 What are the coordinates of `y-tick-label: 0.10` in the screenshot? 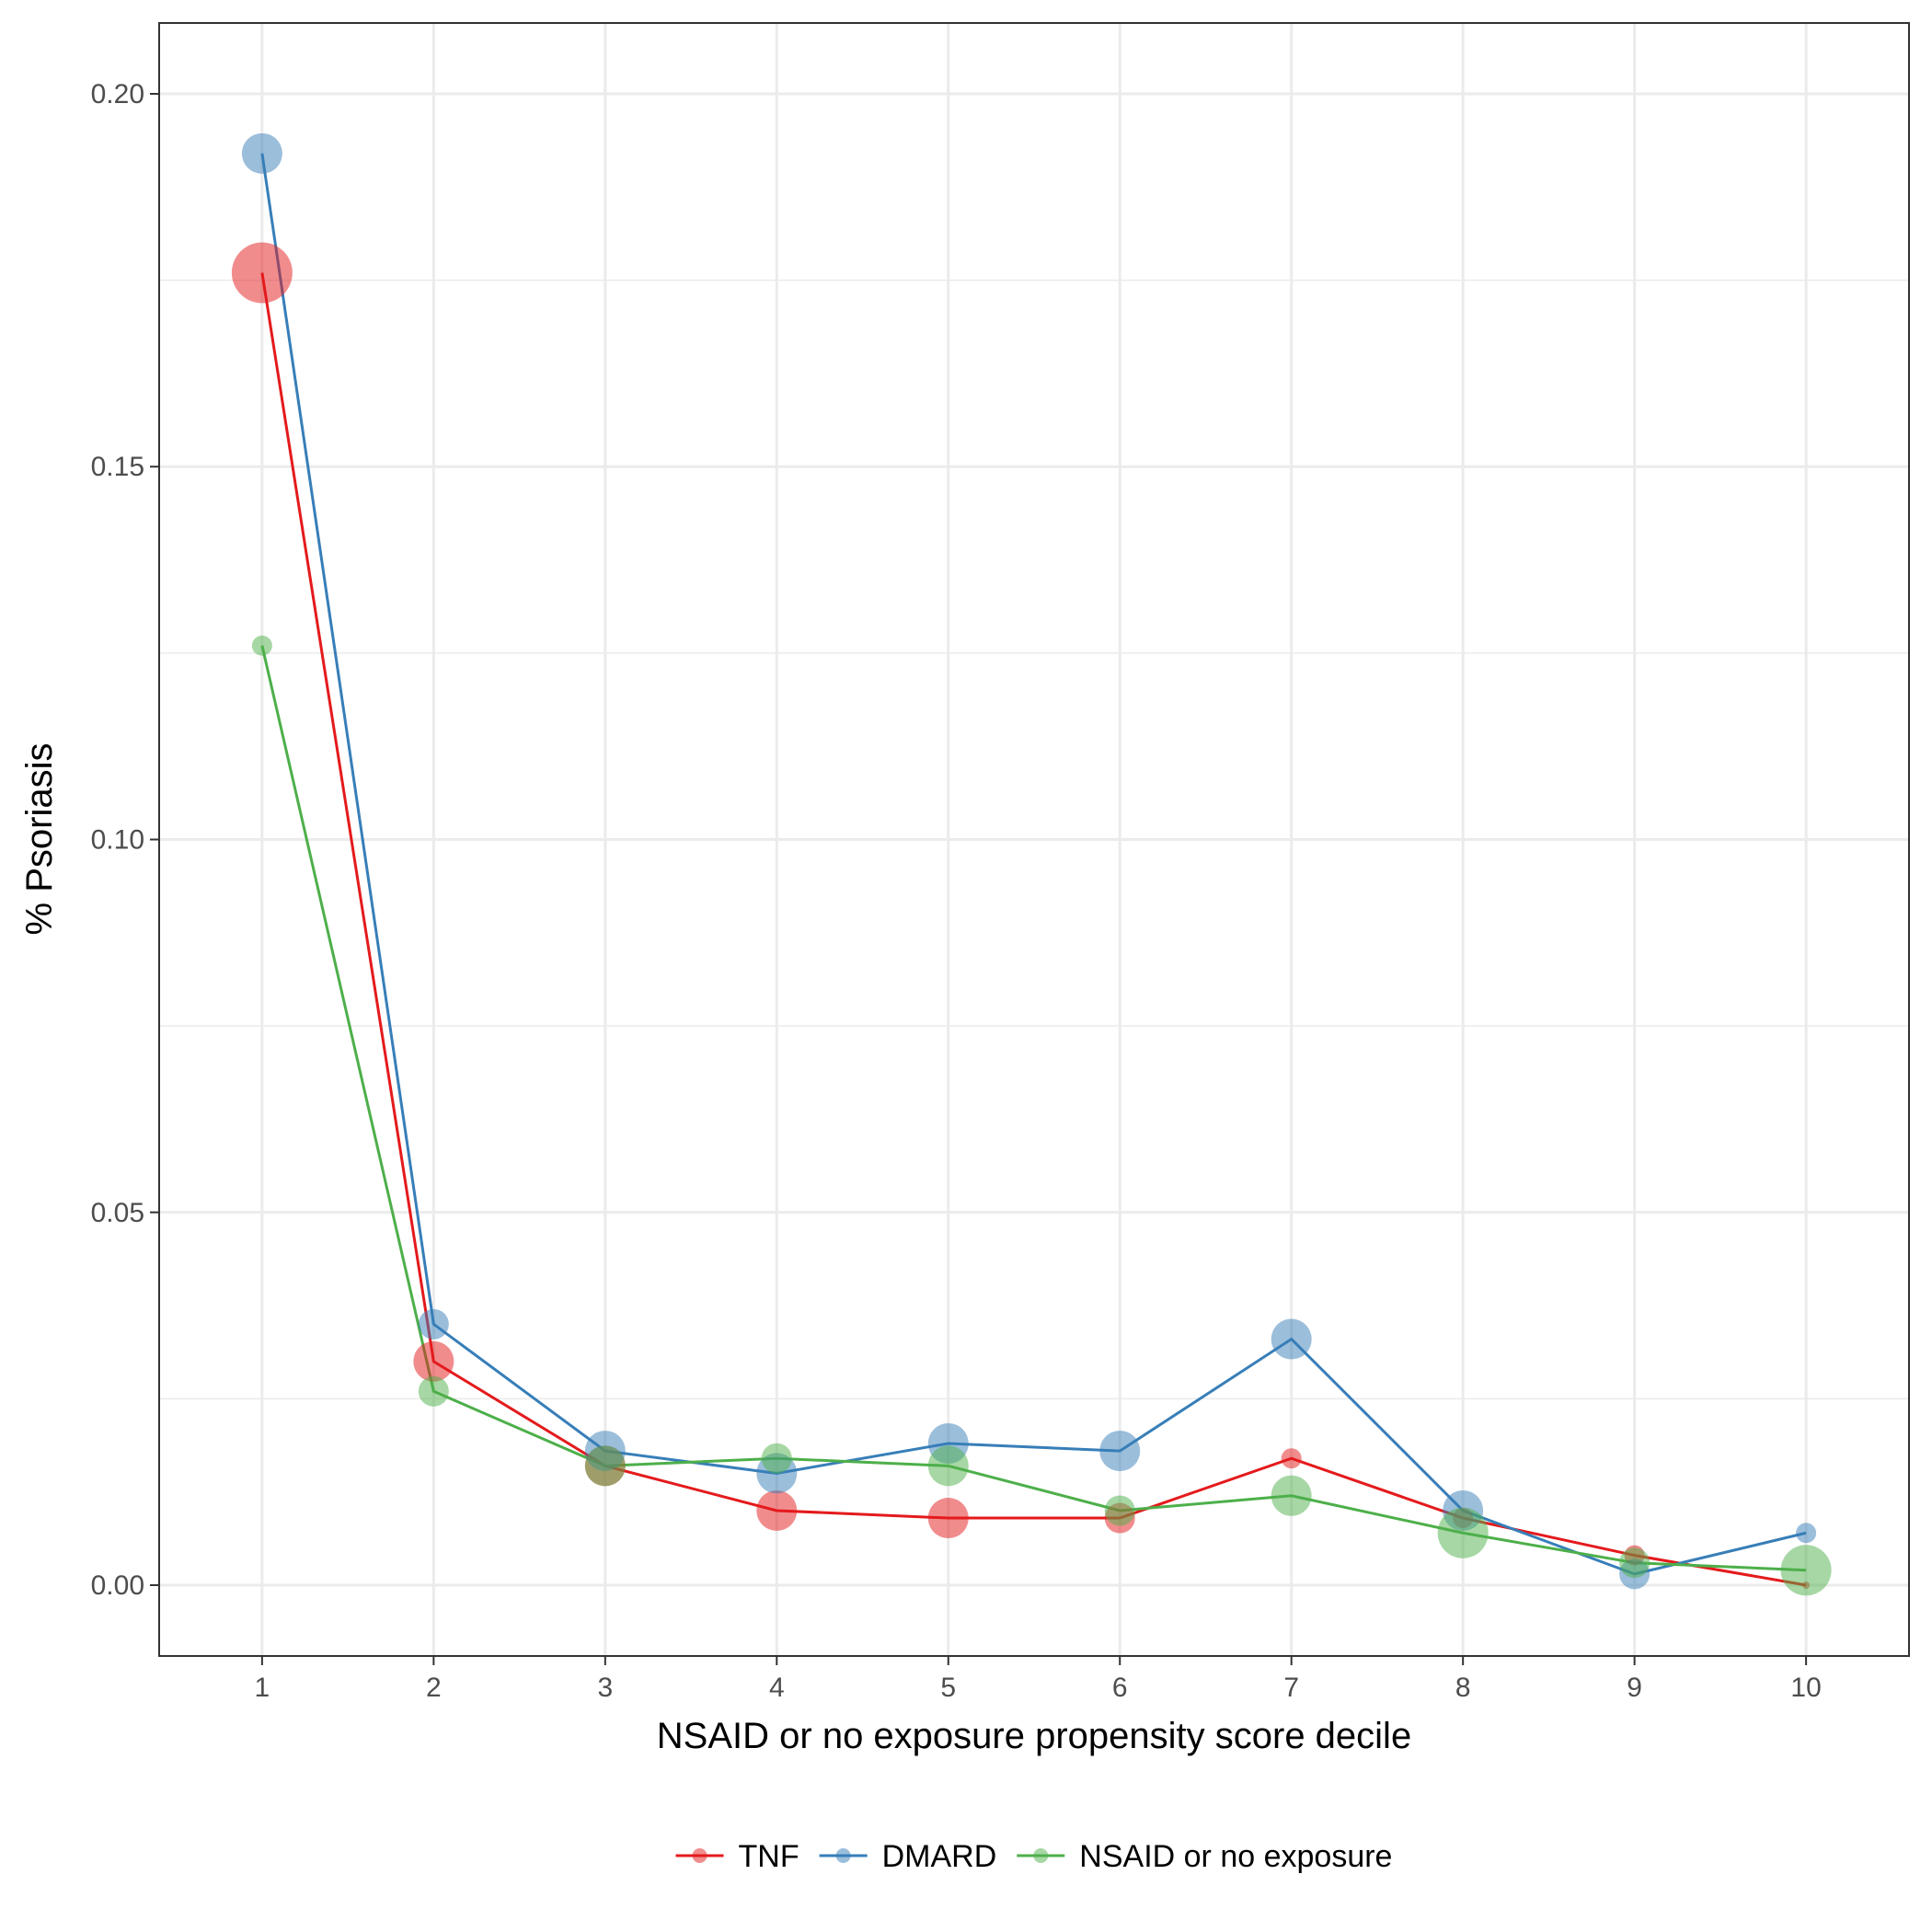 It's located at (117, 840).